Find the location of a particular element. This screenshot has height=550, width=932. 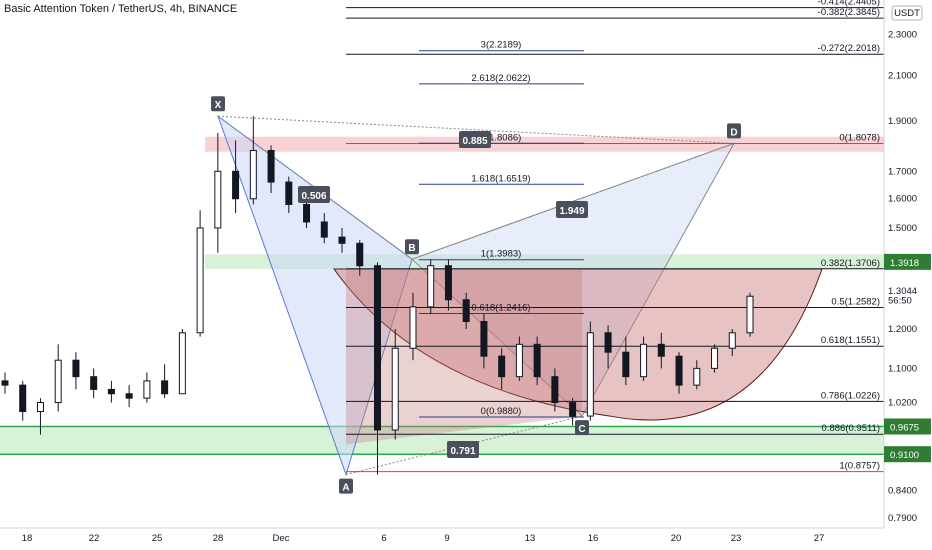

fib-label-mid: 0.618(1.2416) is located at coordinates (500, 308).